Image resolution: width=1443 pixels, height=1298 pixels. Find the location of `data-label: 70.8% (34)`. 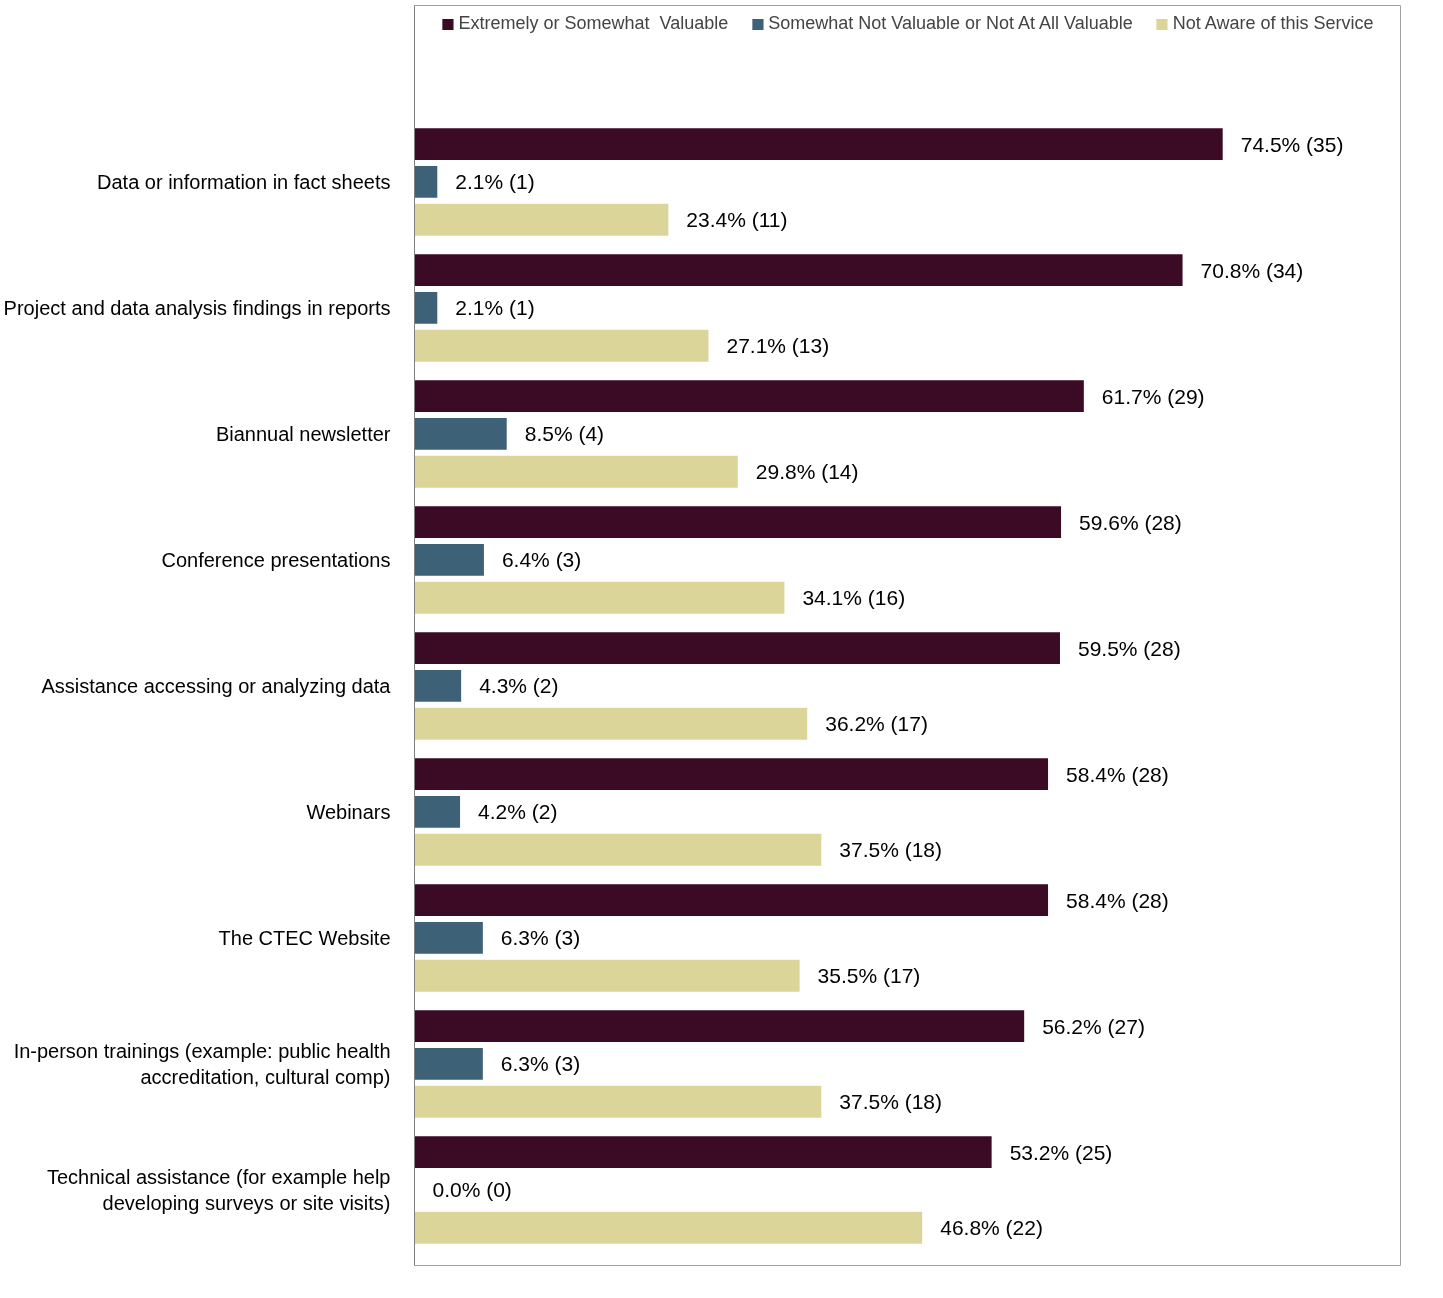

data-label: 70.8% (34) is located at coordinates (1252, 270).